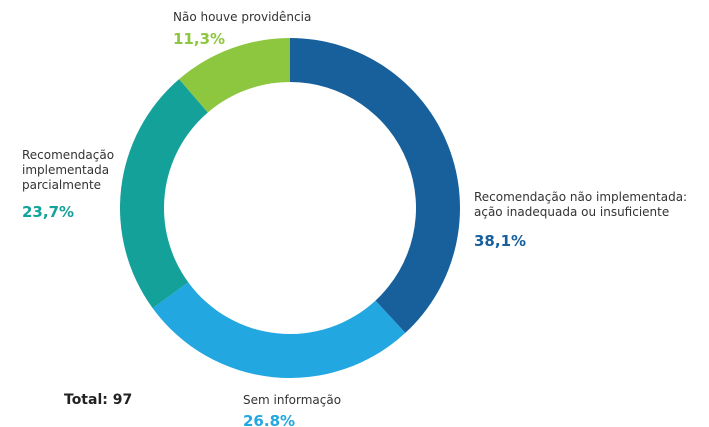 Image resolution: width=709 pixels, height=427 pixels. What do you see at coordinates (98, 400) in the screenshot?
I see `total-label: Total: 97` at bounding box center [98, 400].